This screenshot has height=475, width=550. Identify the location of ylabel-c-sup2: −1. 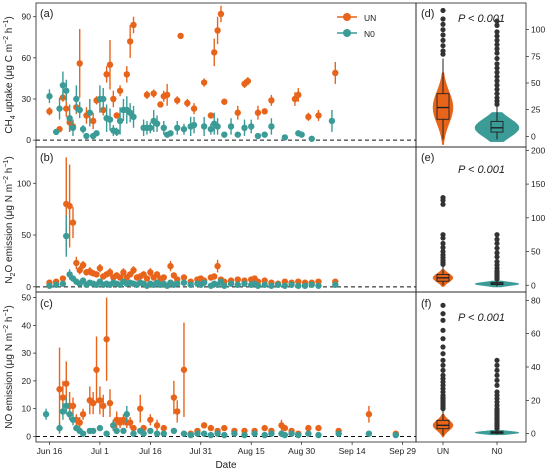
(6, 313).